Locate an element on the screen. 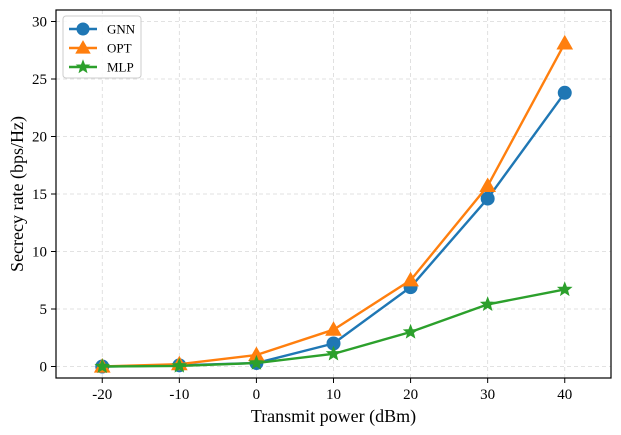 This screenshot has height=435, width=621. legend-entry-opt: OPT is located at coordinates (100, 48).